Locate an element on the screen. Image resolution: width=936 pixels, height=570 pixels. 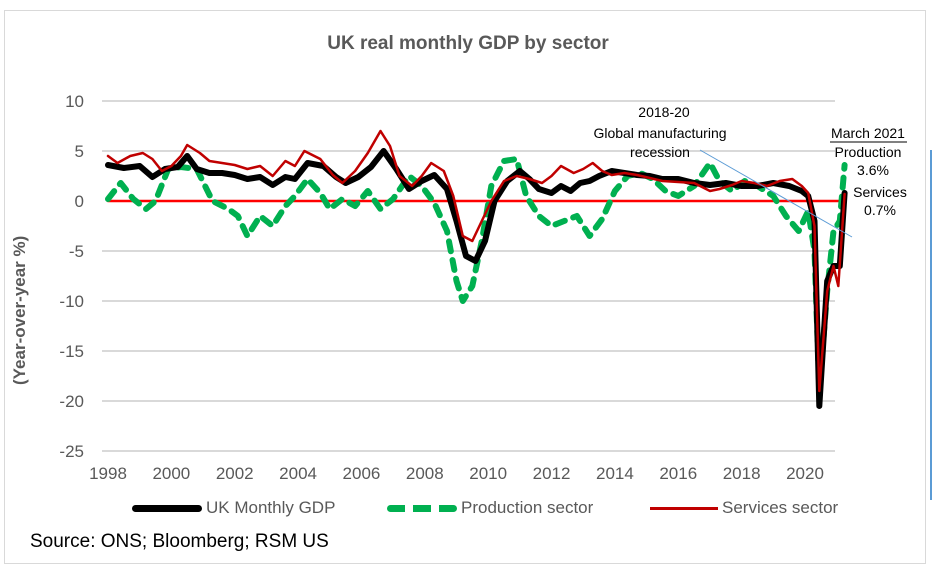
x-tick-label: 2018 is located at coordinates (742, 473).